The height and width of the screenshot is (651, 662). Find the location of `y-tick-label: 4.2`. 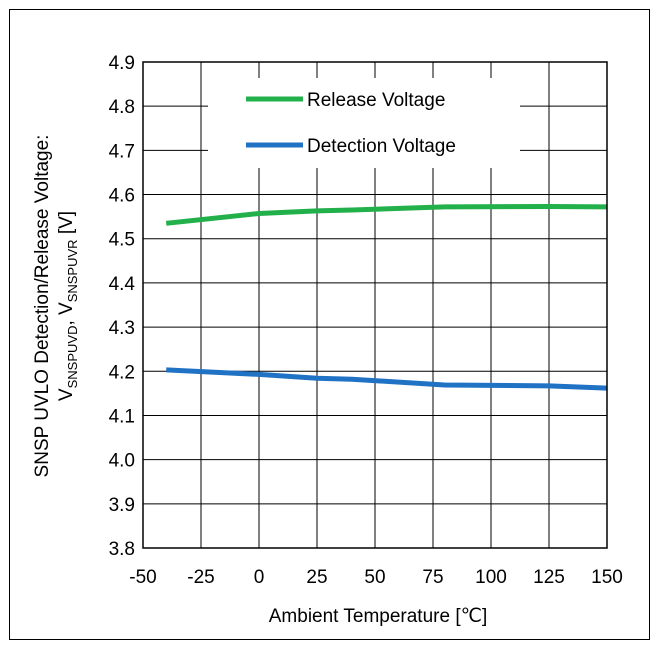

y-tick-label: 4.2 is located at coordinates (122, 372).